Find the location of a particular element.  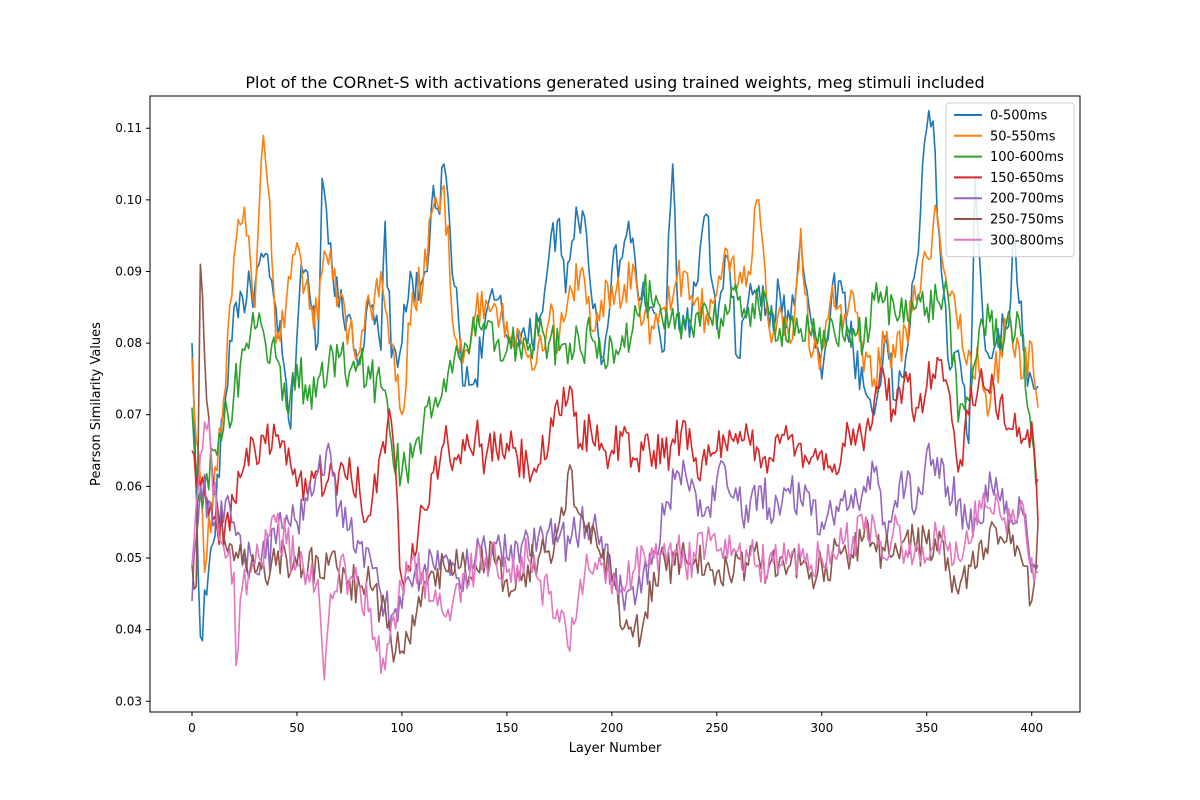

x-tick-label: 250 is located at coordinates (716, 728).